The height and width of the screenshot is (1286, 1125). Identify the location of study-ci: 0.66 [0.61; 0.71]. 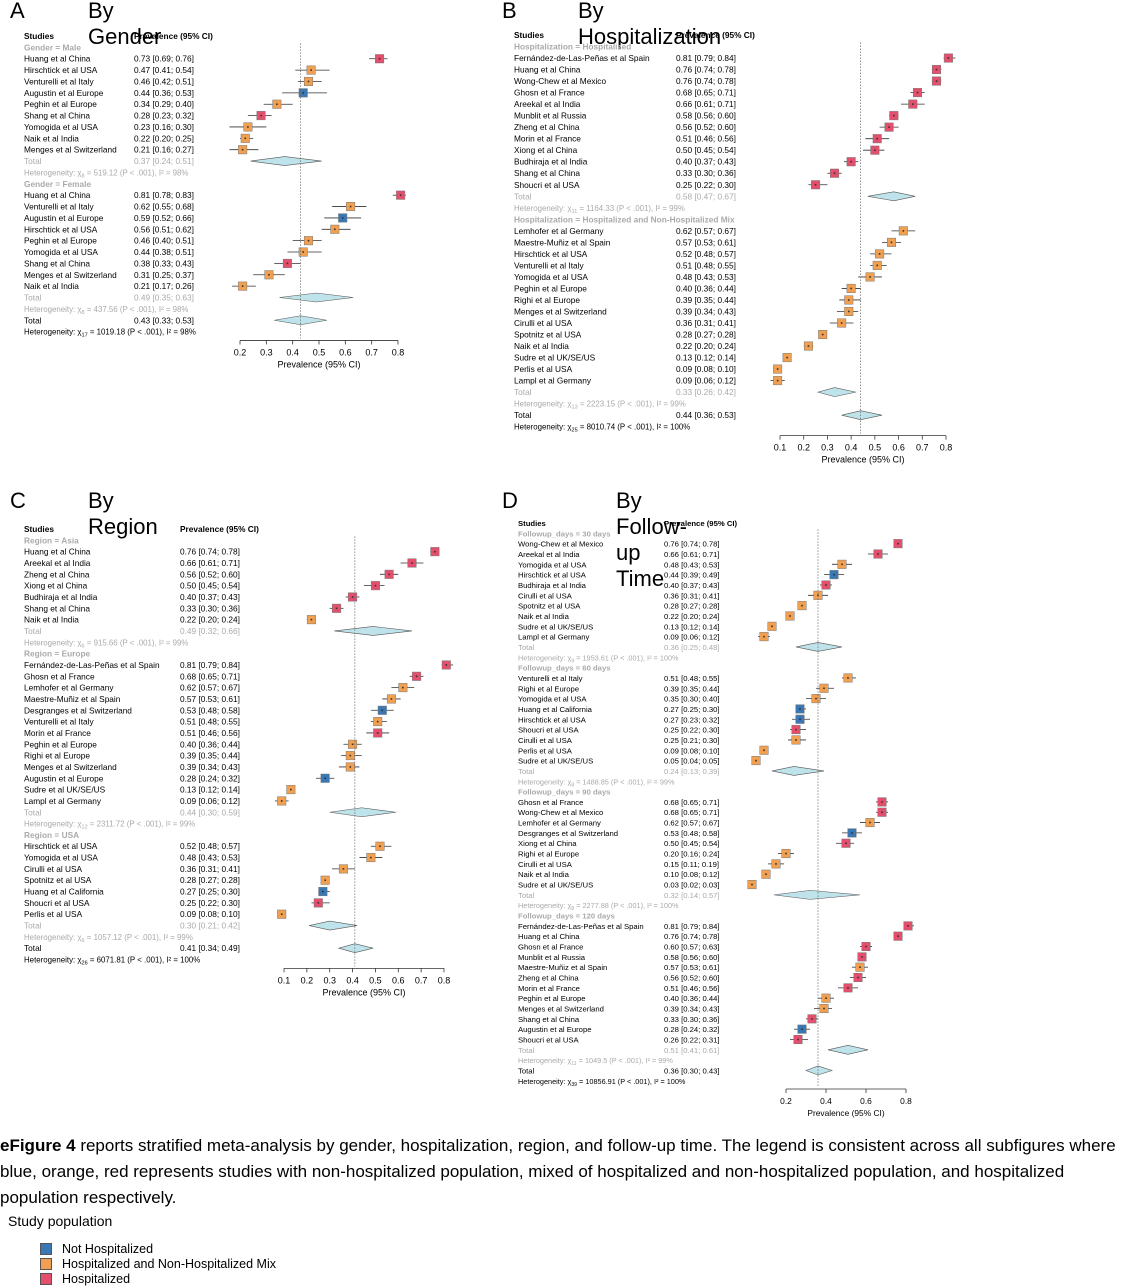
(210, 563).